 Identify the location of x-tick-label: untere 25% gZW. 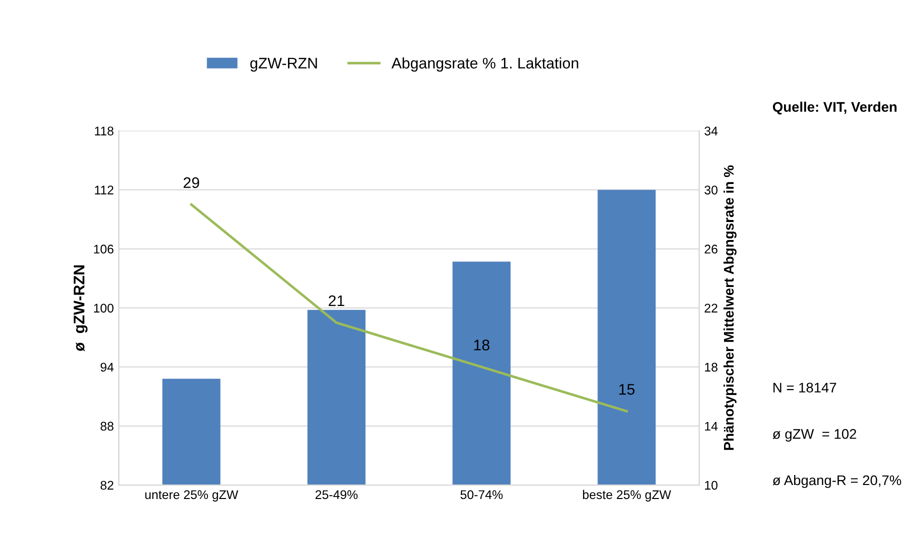
(191, 496).